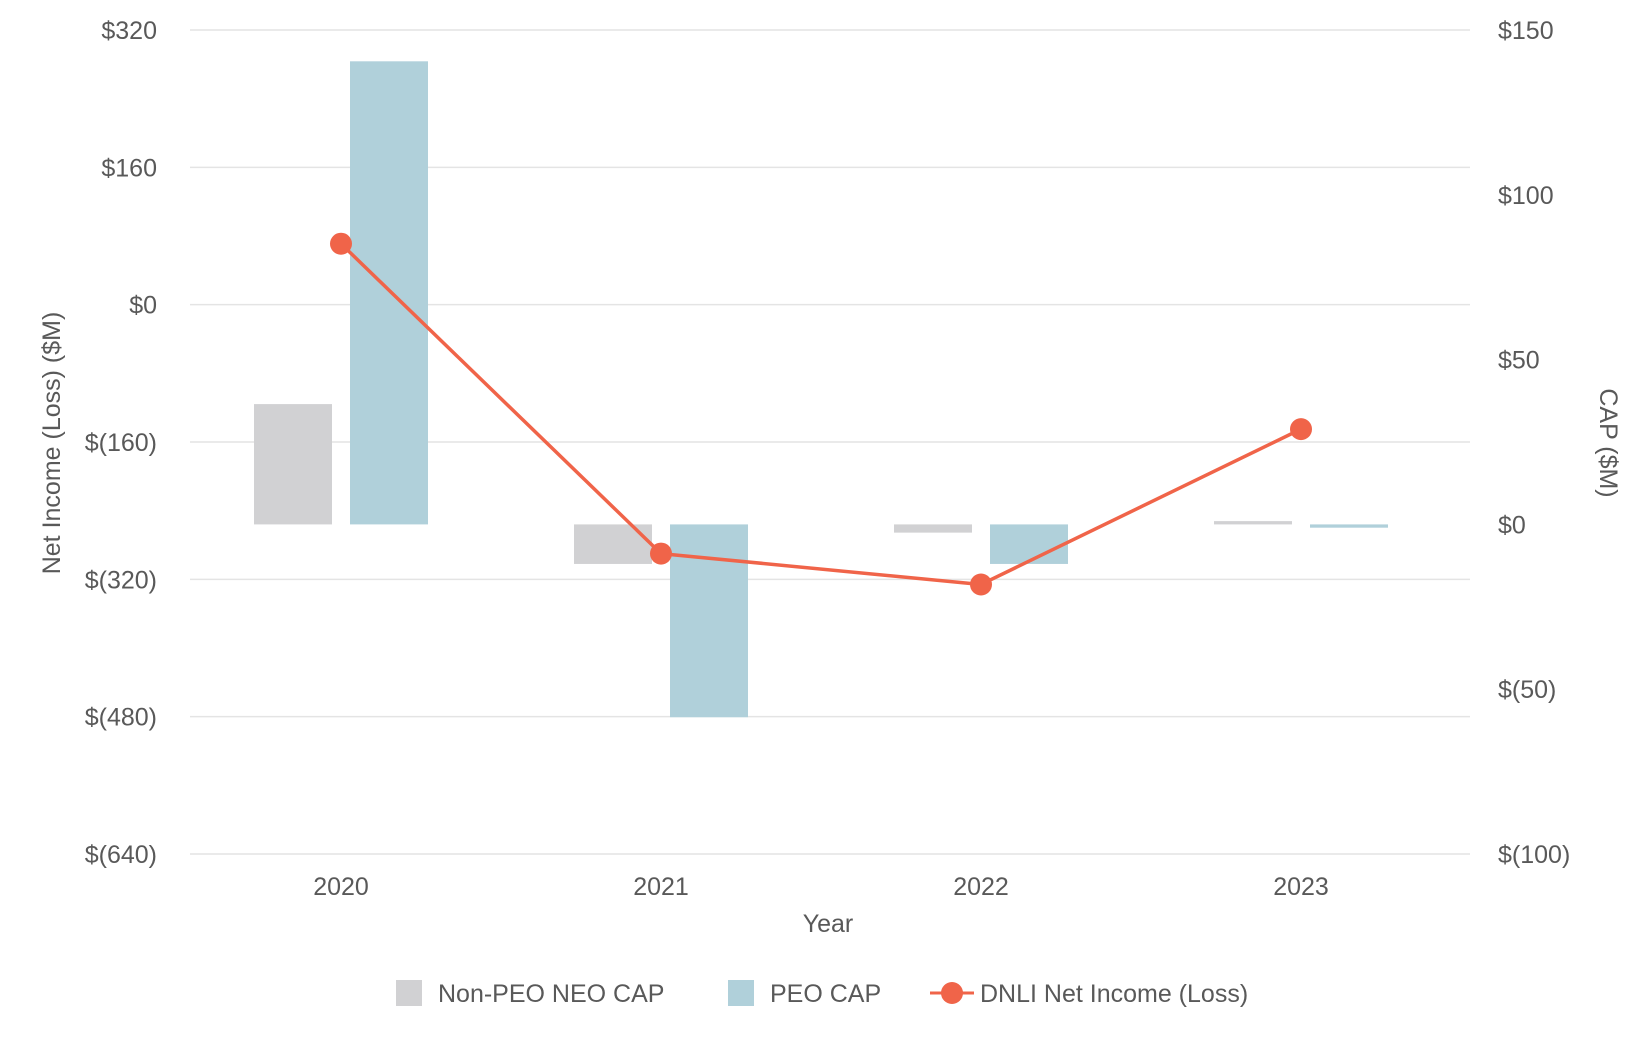 The image size is (1648, 1046). Describe the element at coordinates (52, 443) in the screenshot. I see `left-axis-title: Net Income (Loss) ($M)` at that location.